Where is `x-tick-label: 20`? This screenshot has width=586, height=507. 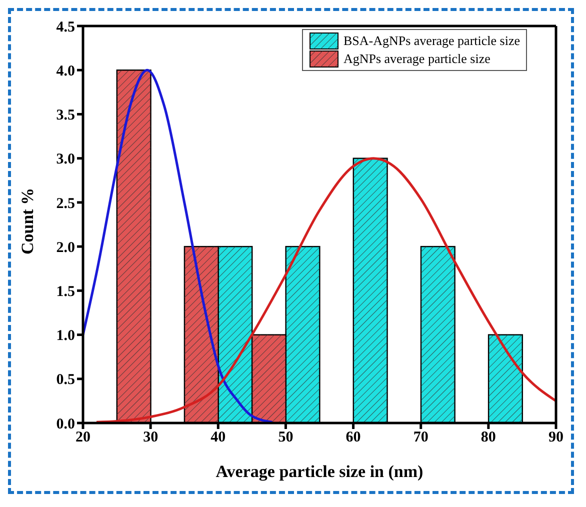
x-tick-label: 20 is located at coordinates (83, 438).